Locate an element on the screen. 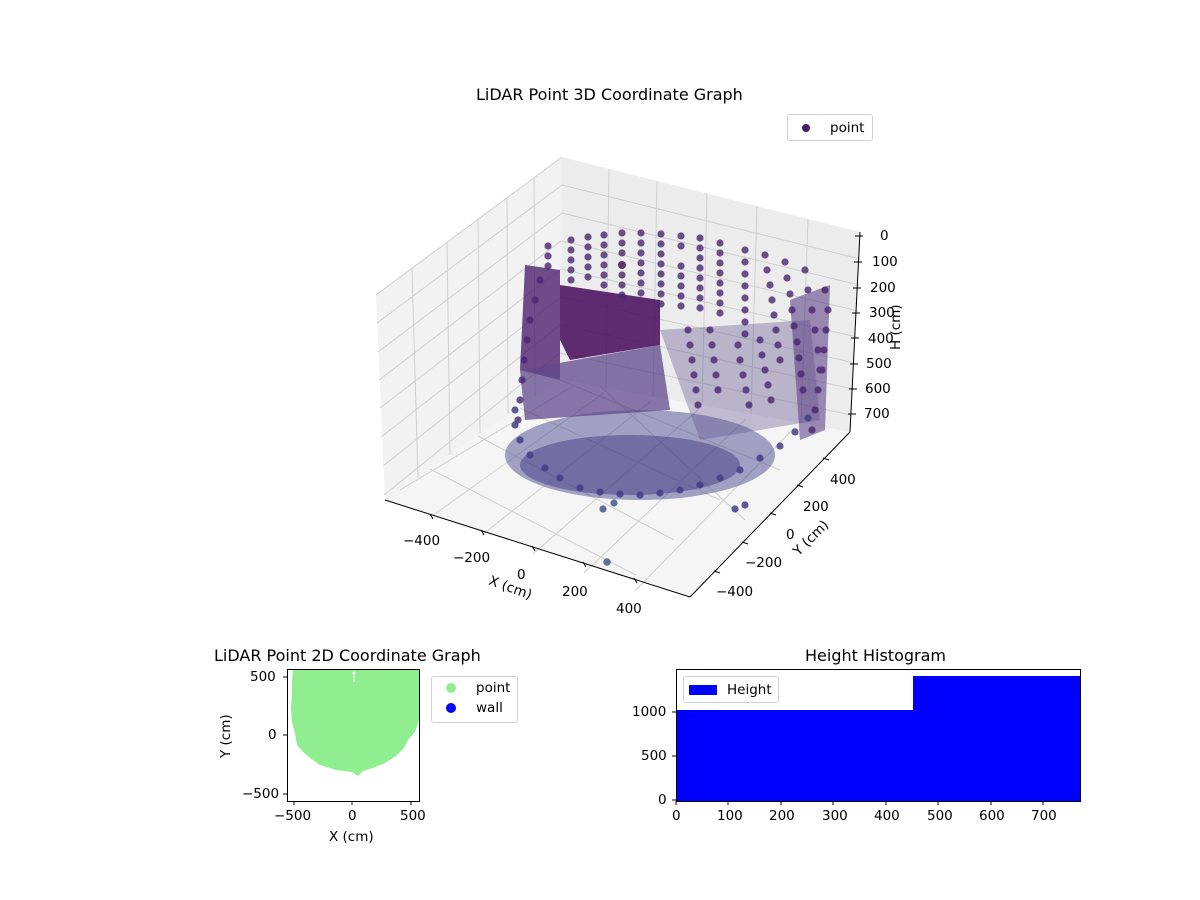 Image resolution: width=1200 pixels, height=900 pixels. x-tick-2d: −500 is located at coordinates (293, 816).